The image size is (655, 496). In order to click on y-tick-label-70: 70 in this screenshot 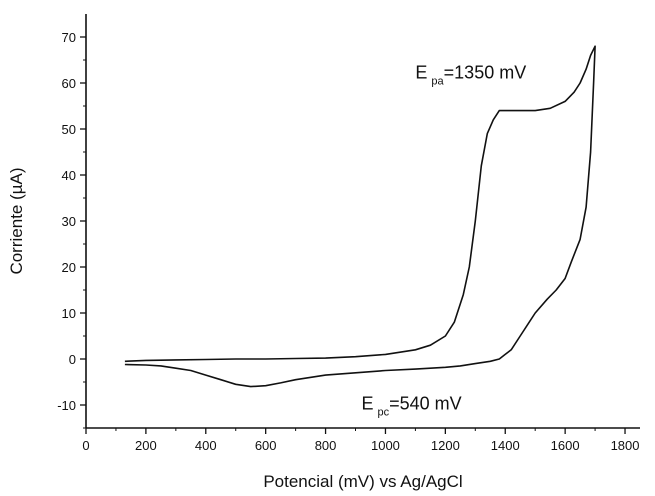, I will do `click(69, 37)`.